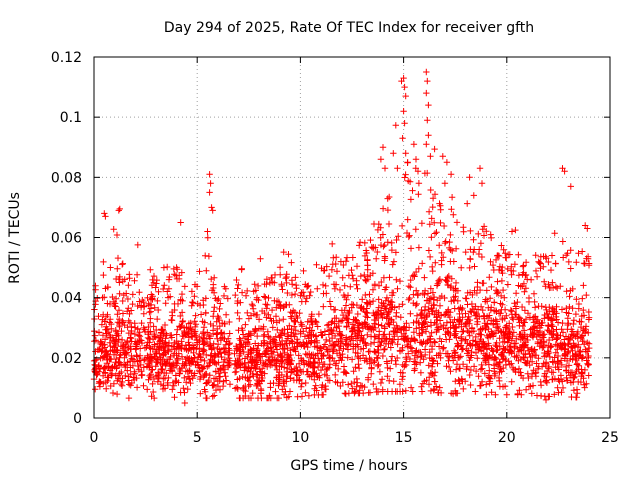 The width and height of the screenshot is (640, 480). What do you see at coordinates (404, 438) in the screenshot?
I see `x-tick-label: 15` at bounding box center [404, 438].